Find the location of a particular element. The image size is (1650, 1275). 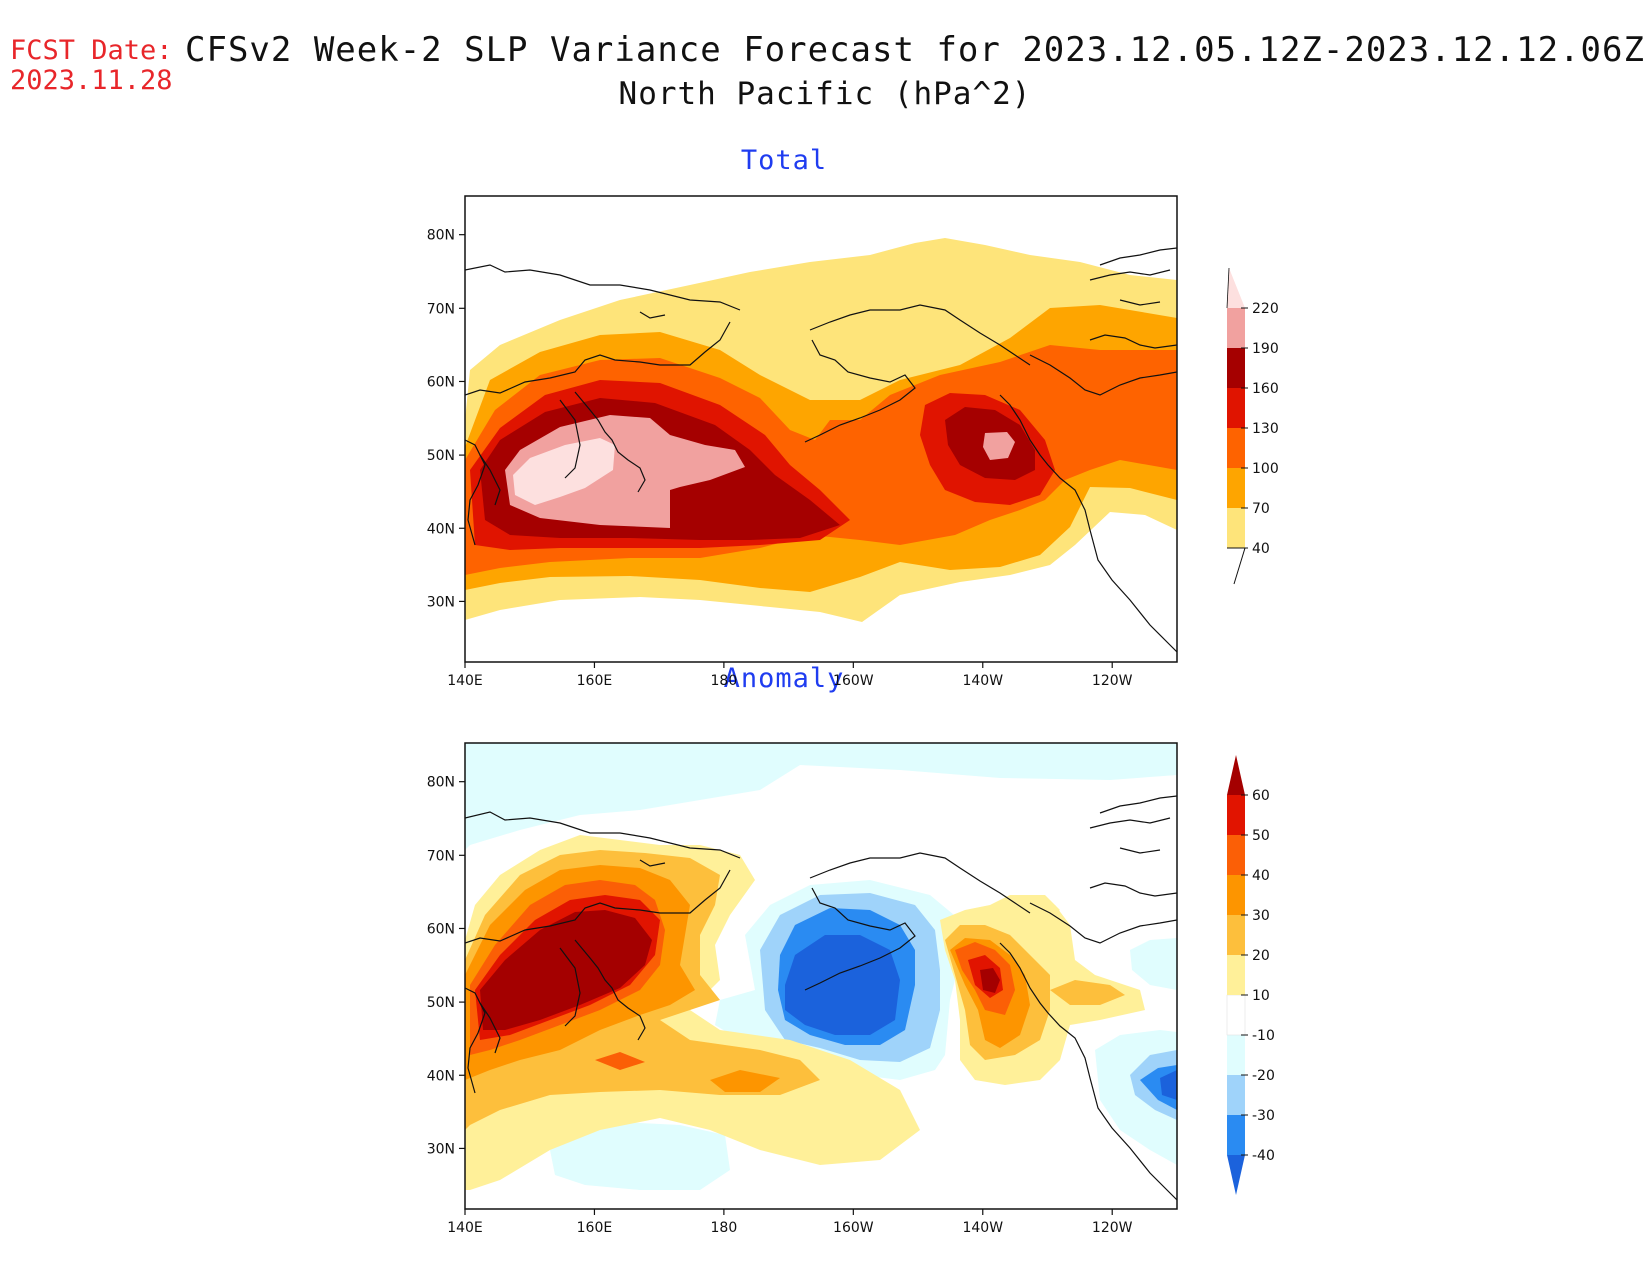

total-lon-label: 140E is located at coordinates (465, 681).